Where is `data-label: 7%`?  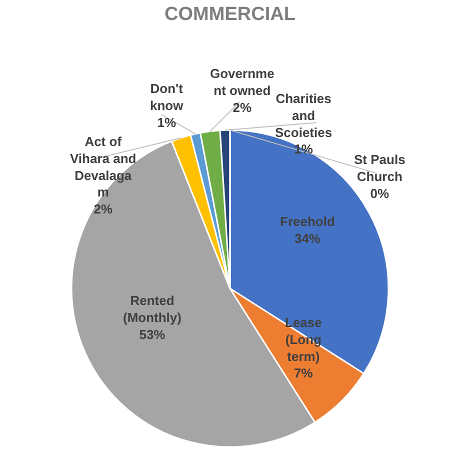 data-label: 7% is located at coordinates (304, 373).